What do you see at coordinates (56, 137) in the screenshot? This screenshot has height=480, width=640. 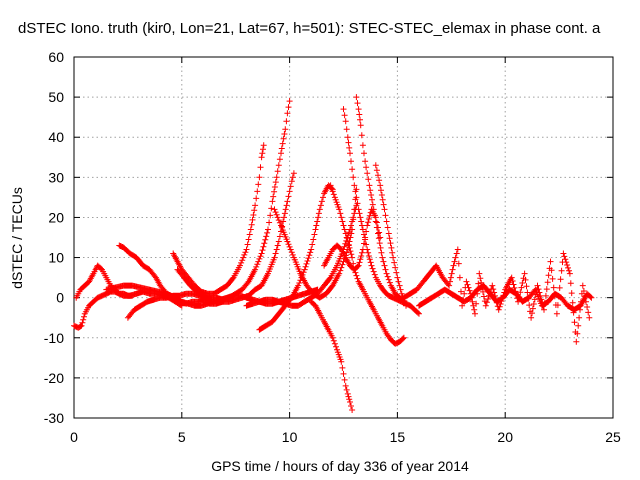 I see `y-tick-label: 40` at bounding box center [56, 137].